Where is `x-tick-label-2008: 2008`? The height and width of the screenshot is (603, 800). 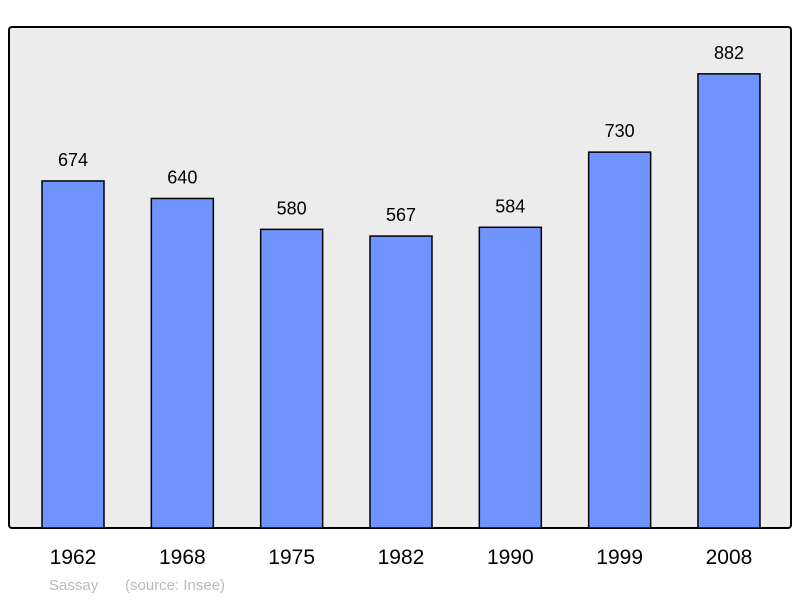
x-tick-label-2008: 2008 is located at coordinates (729, 557).